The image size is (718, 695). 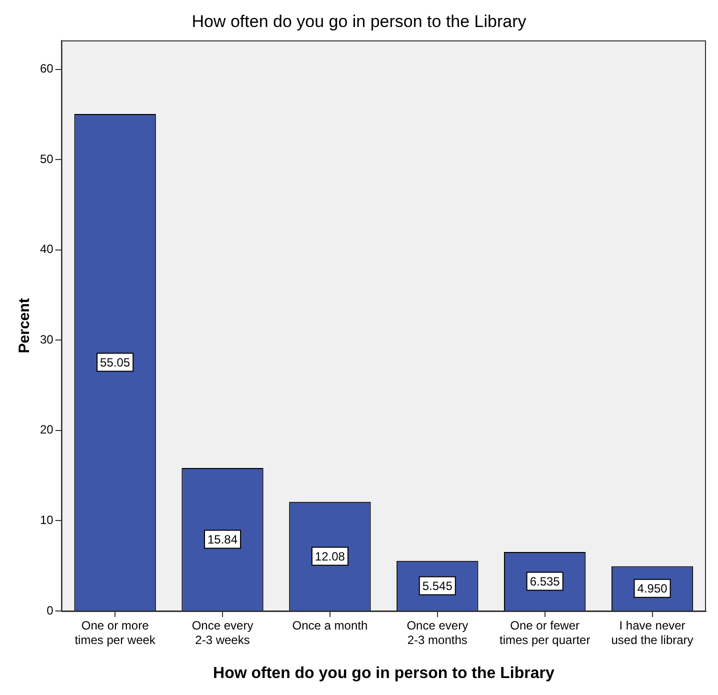 What do you see at coordinates (330, 625) in the screenshot?
I see `x-tick-label: Once a month` at bounding box center [330, 625].